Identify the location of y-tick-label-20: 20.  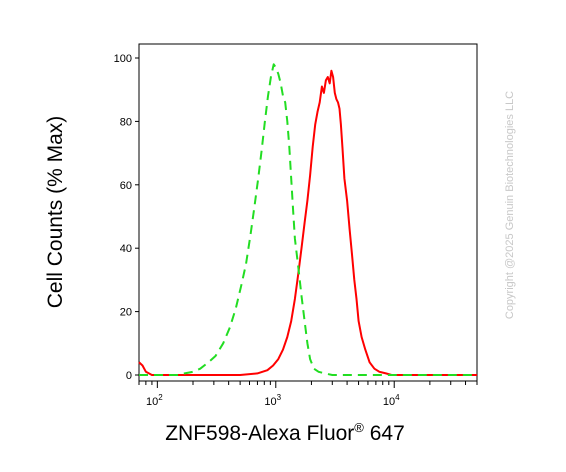
(126, 313).